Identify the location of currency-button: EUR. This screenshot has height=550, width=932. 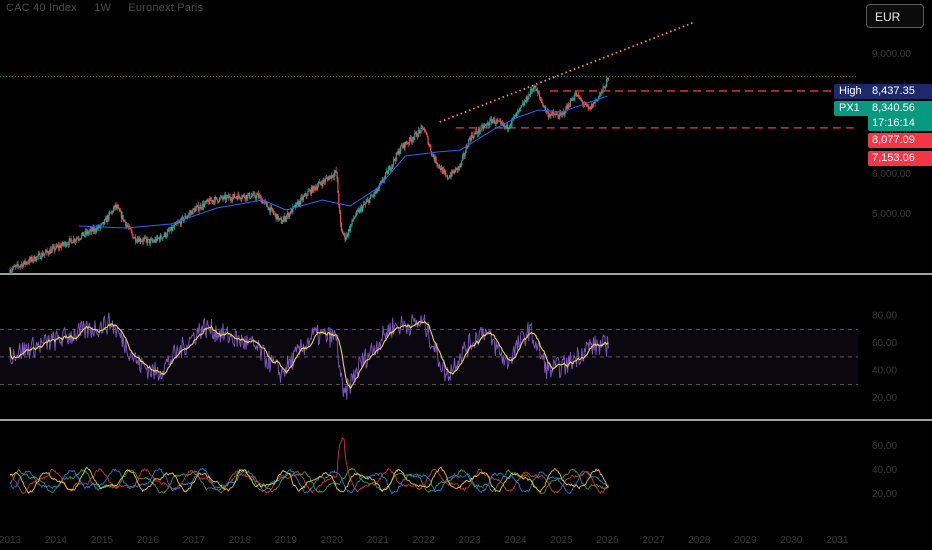
(895, 16).